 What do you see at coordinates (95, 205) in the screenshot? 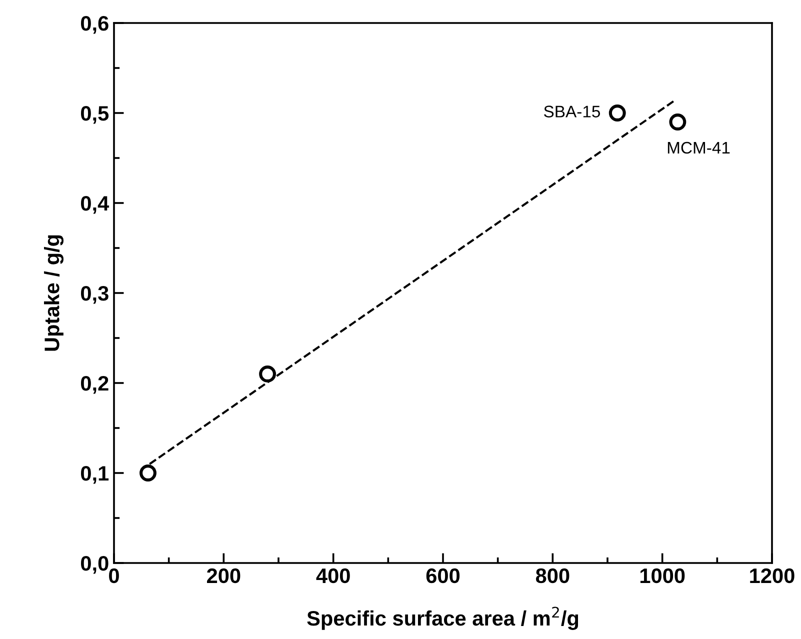
I see `y-tick-label: 0,4` at bounding box center [95, 205].